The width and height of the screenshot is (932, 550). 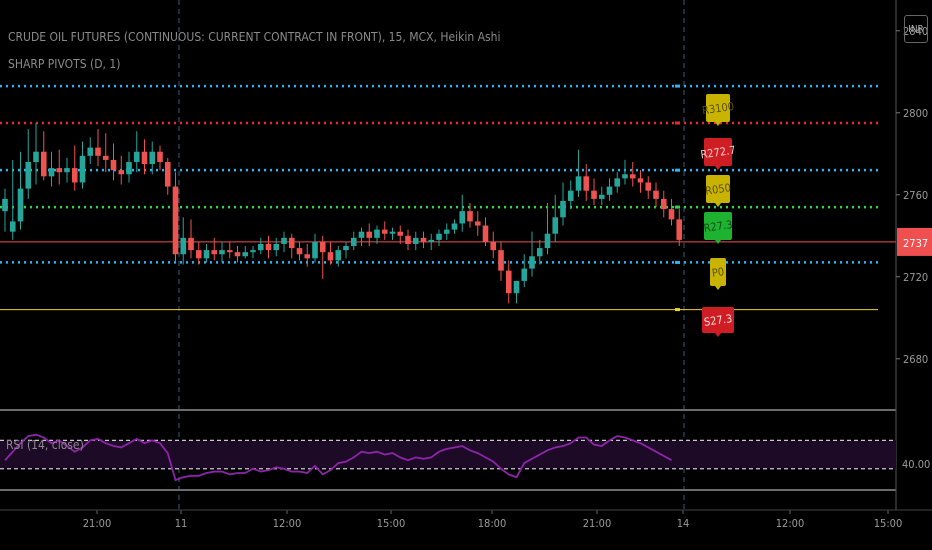 I want to click on currency-button: INR, so click(x=916, y=29).